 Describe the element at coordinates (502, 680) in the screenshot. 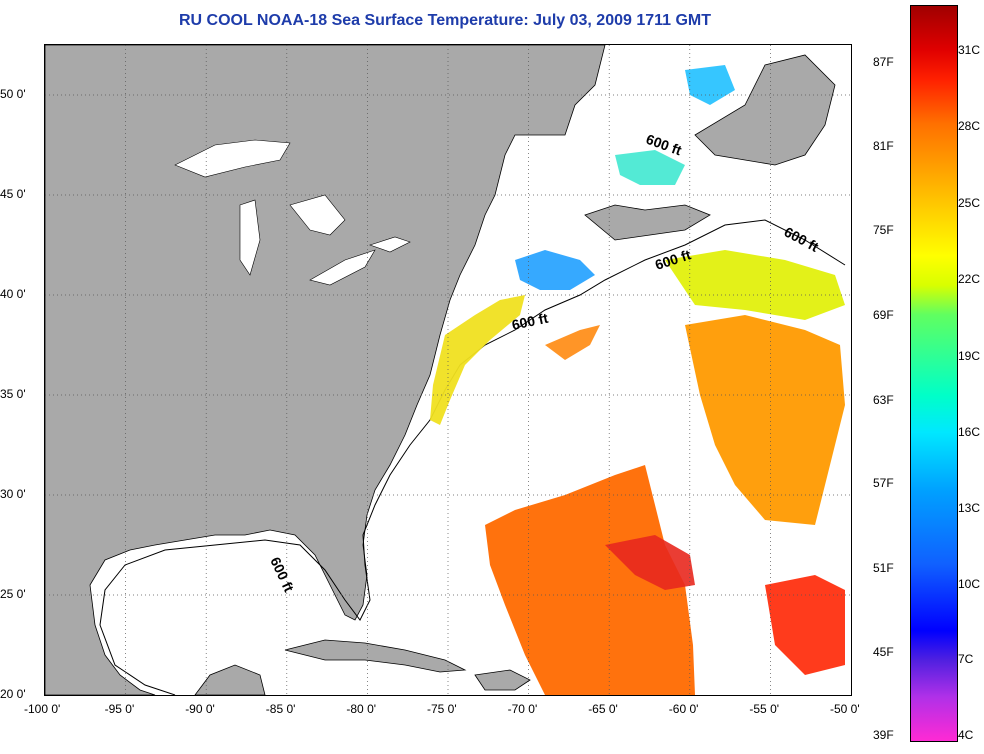

I see `land-hispaniola` at that location.